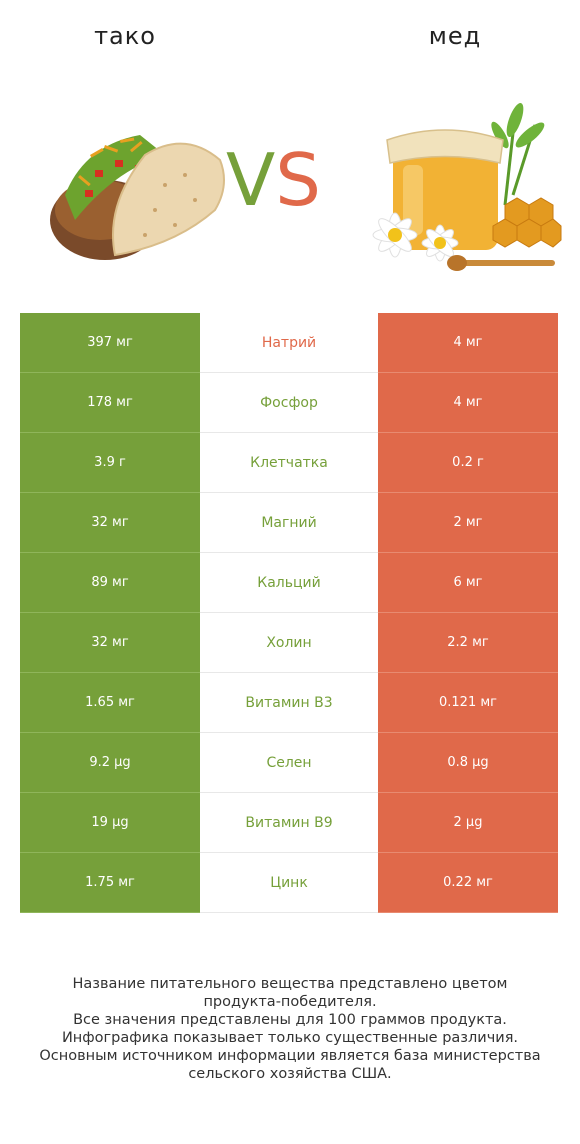 The width and height of the screenshot is (580, 1144). What do you see at coordinates (468, 583) in the screenshot?
I see `right-value: 6 мг` at bounding box center [468, 583].